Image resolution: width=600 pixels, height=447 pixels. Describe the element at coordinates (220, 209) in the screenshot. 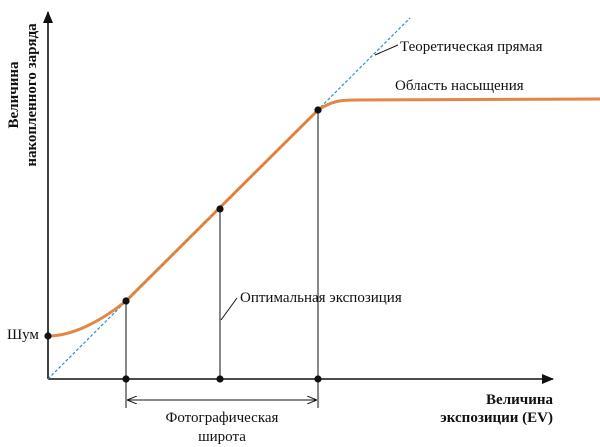

I see `optimal-mid-point` at that location.